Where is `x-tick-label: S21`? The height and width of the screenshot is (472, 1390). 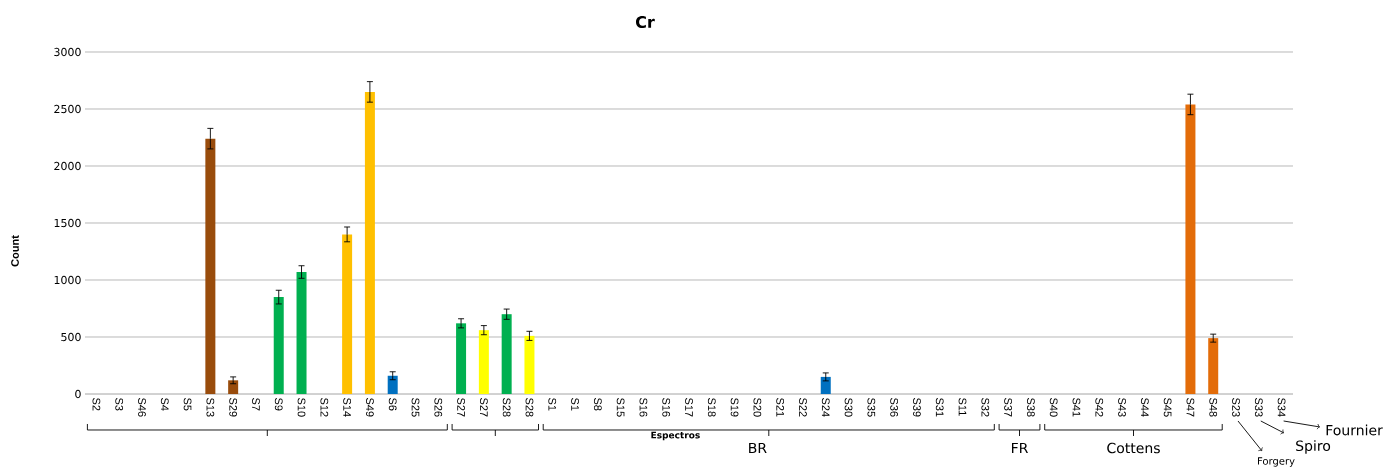
x-tick-label: S21 is located at coordinates (780, 407).